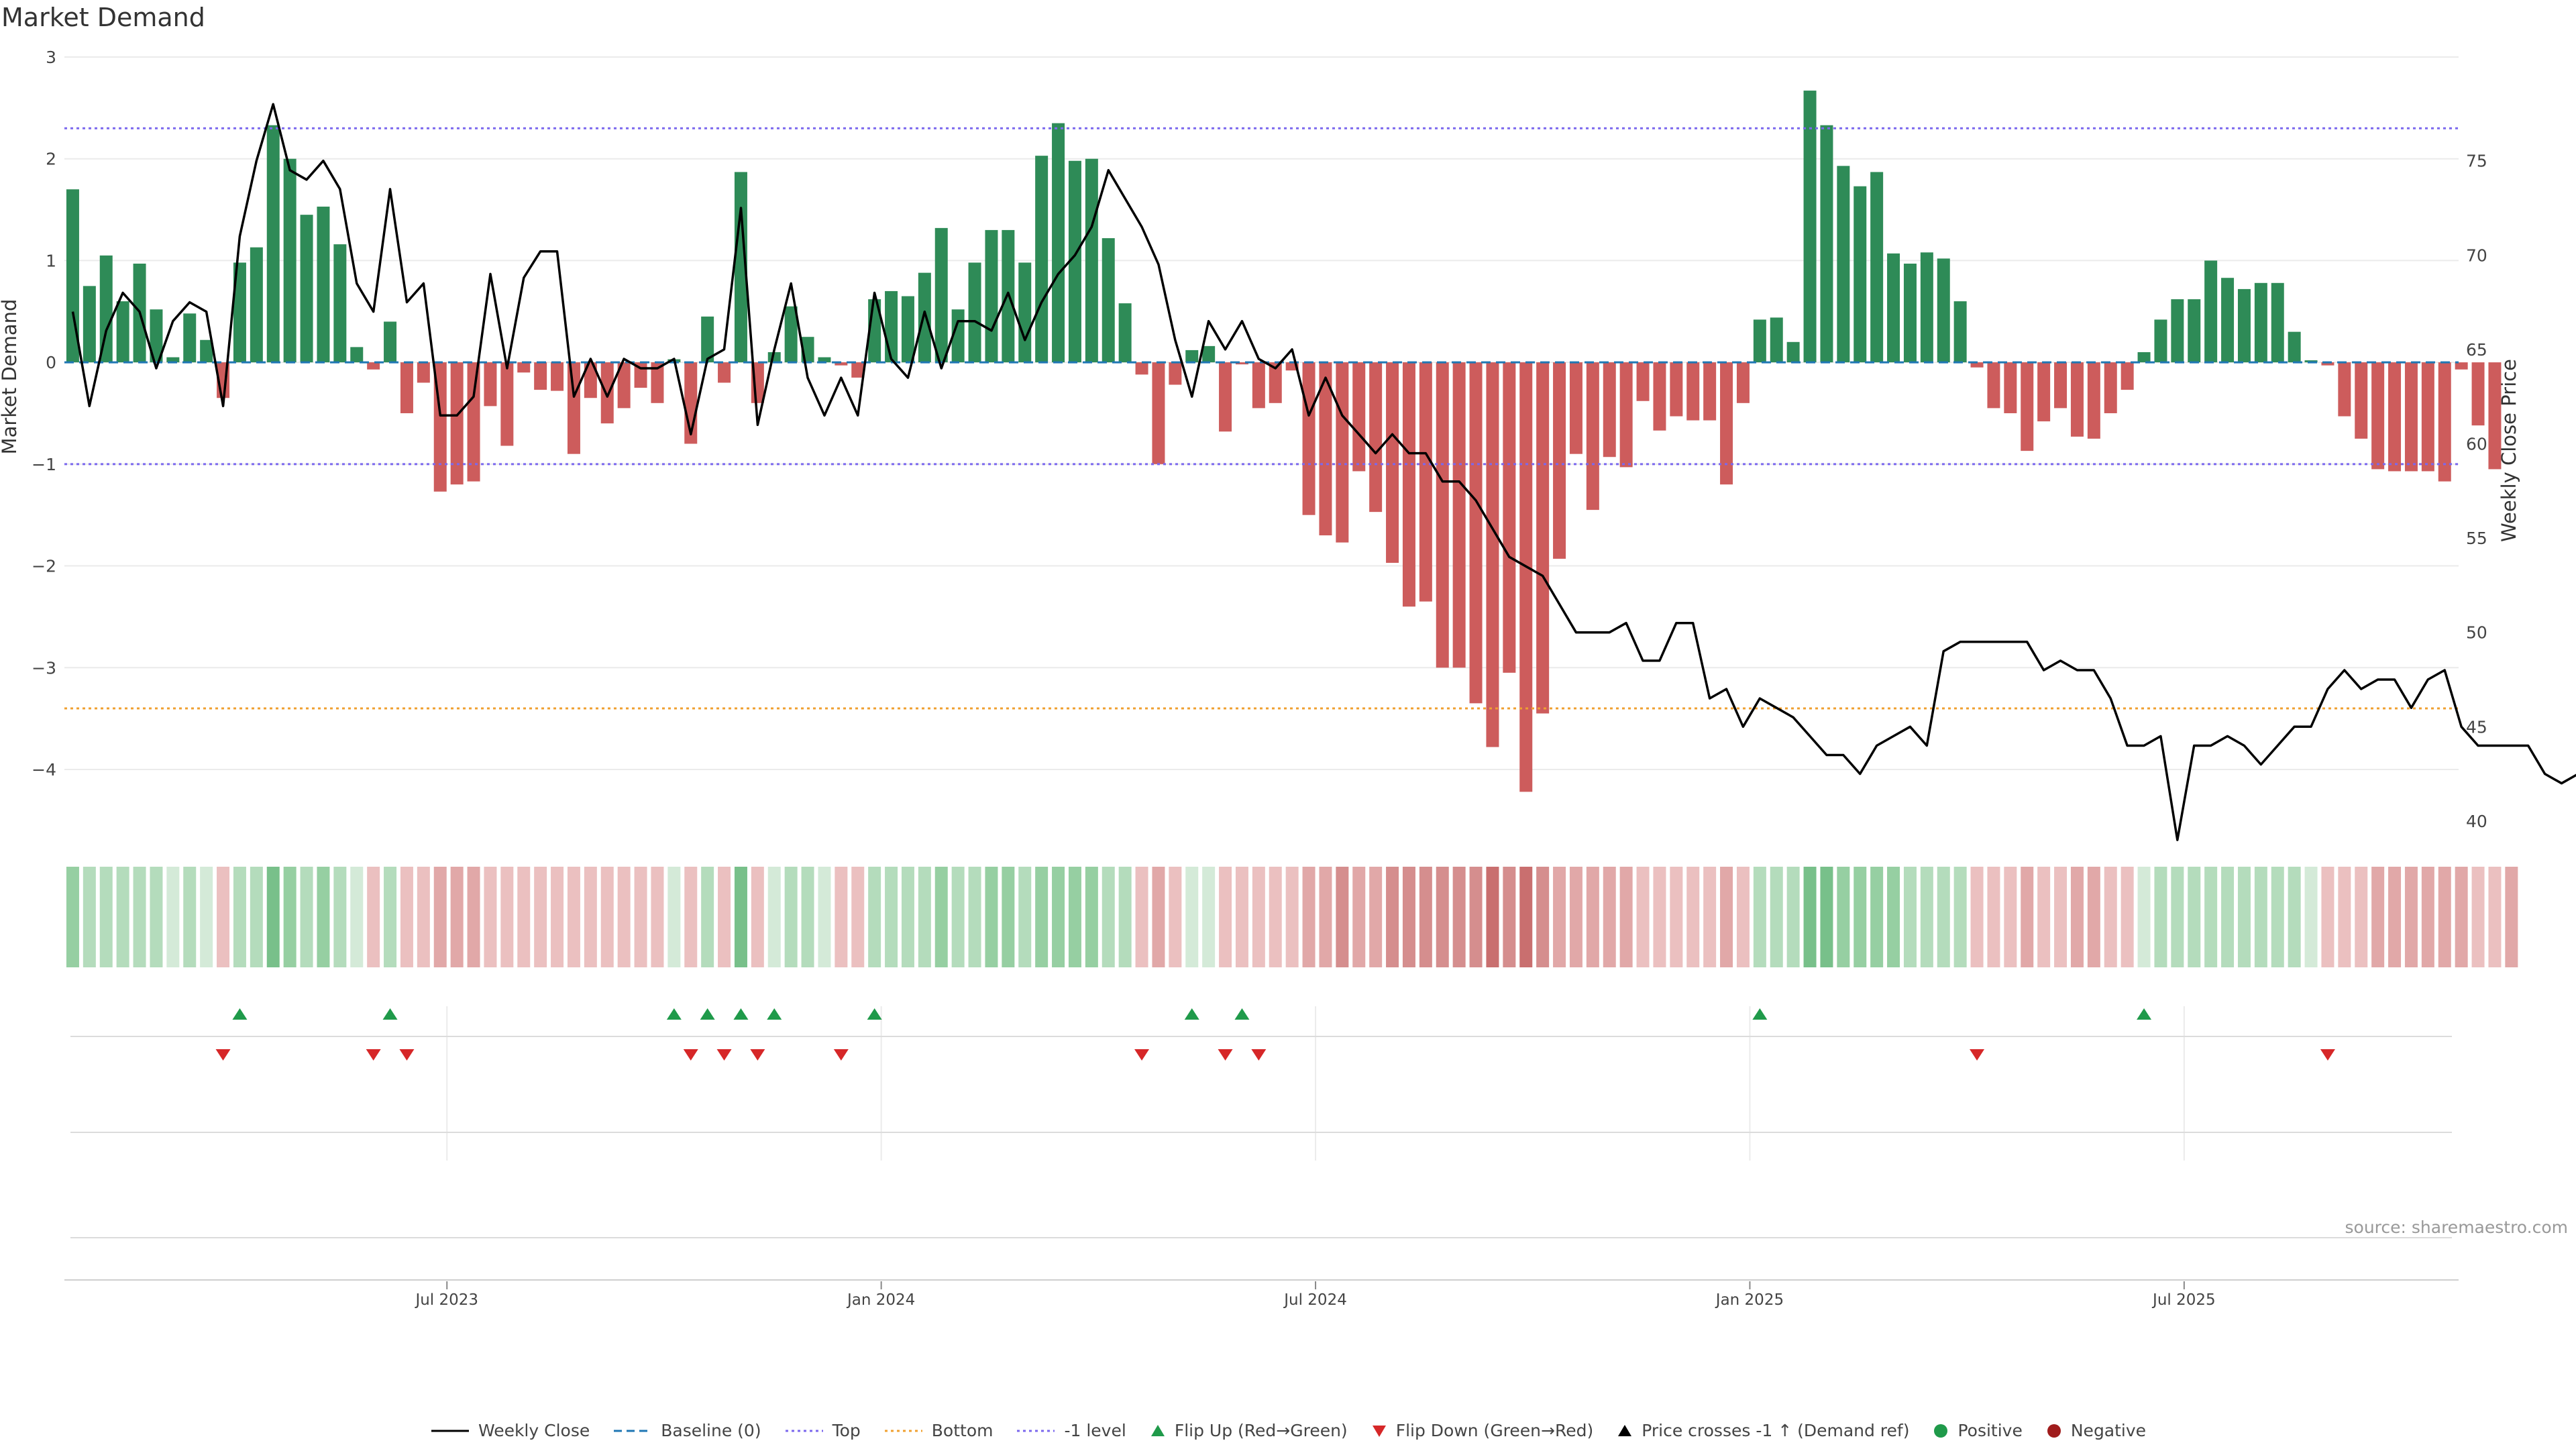 The width and height of the screenshot is (2576, 1449). What do you see at coordinates (1977, 1055) in the screenshot?
I see `flip-down-marker` at bounding box center [1977, 1055].